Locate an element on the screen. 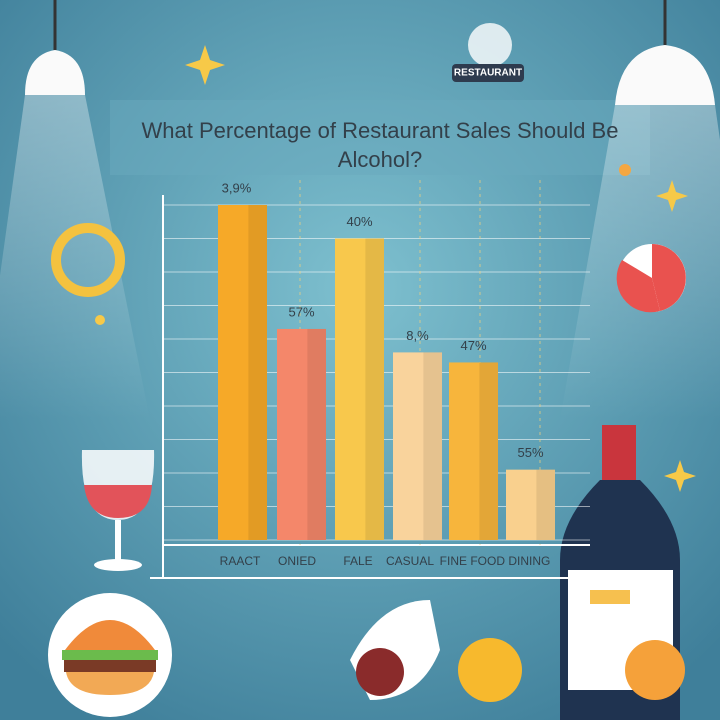 The image size is (720, 720). x-tick-label: CASUAL is located at coordinates (410, 561).